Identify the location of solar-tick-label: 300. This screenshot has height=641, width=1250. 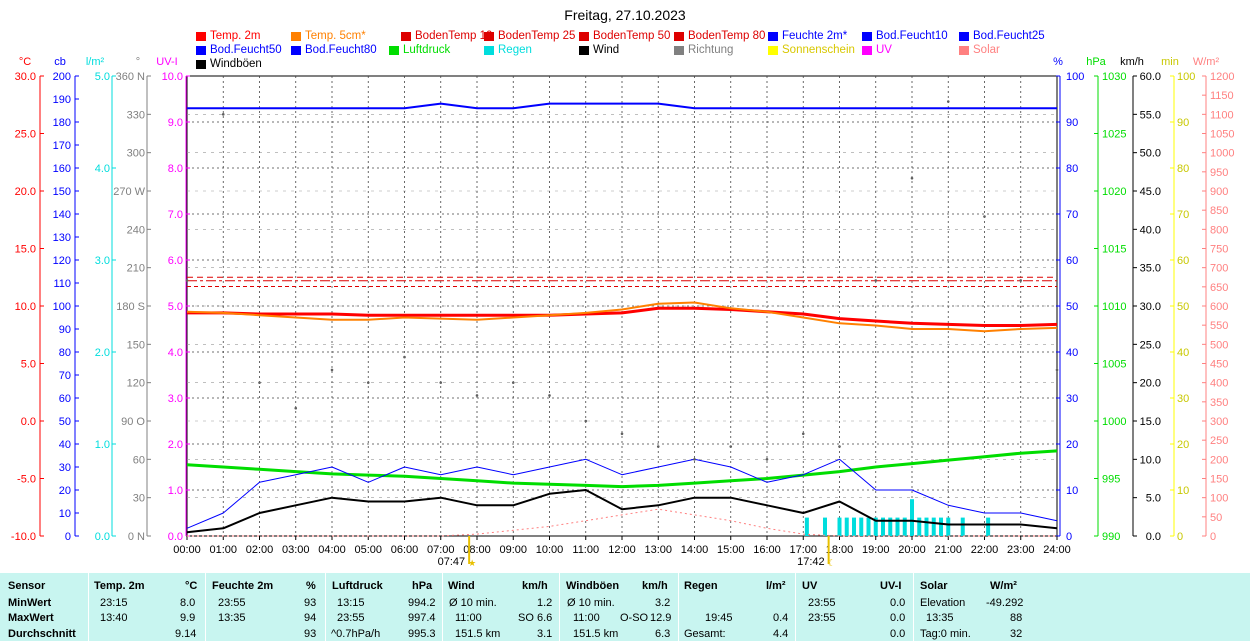
(1219, 422).